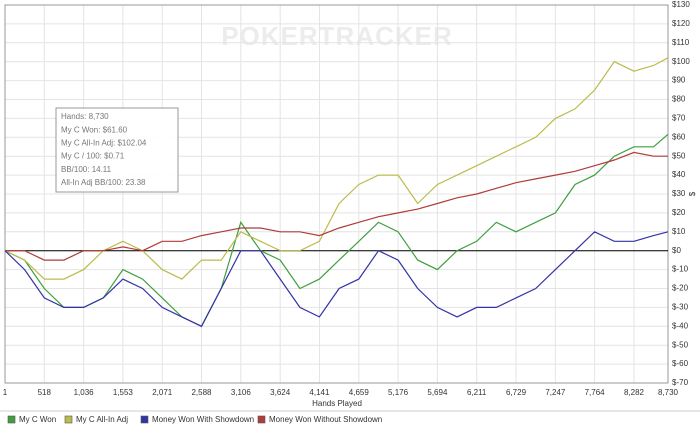 The image size is (700, 431). I want to click on x-tick-label: 5,694, so click(437, 392).